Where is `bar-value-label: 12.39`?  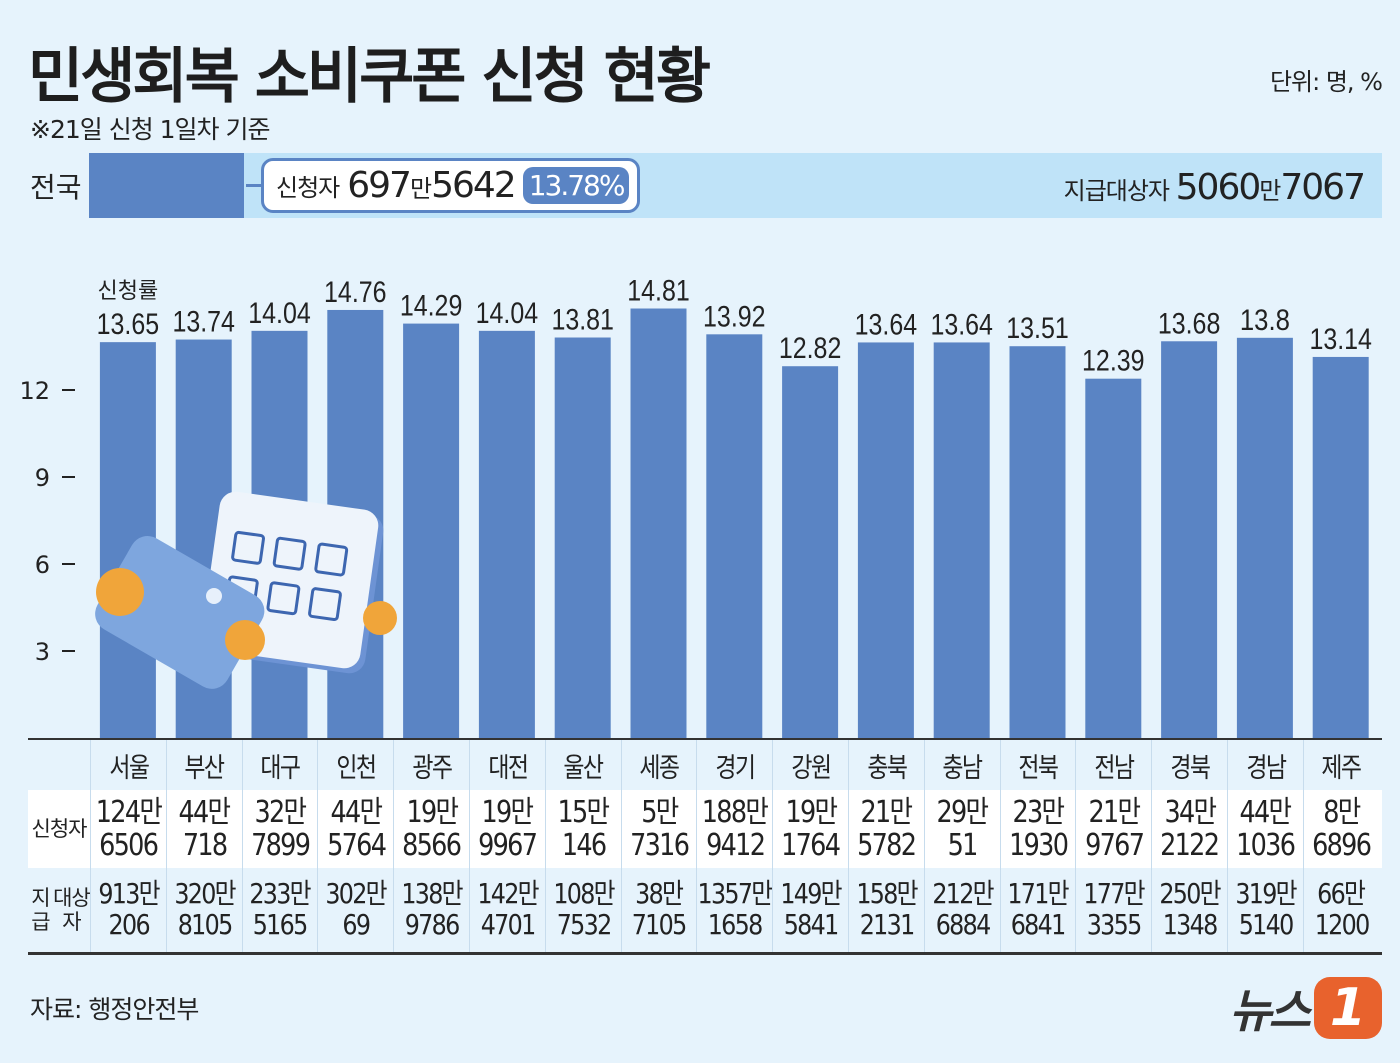 bar-value-label: 12.39 is located at coordinates (1113, 361).